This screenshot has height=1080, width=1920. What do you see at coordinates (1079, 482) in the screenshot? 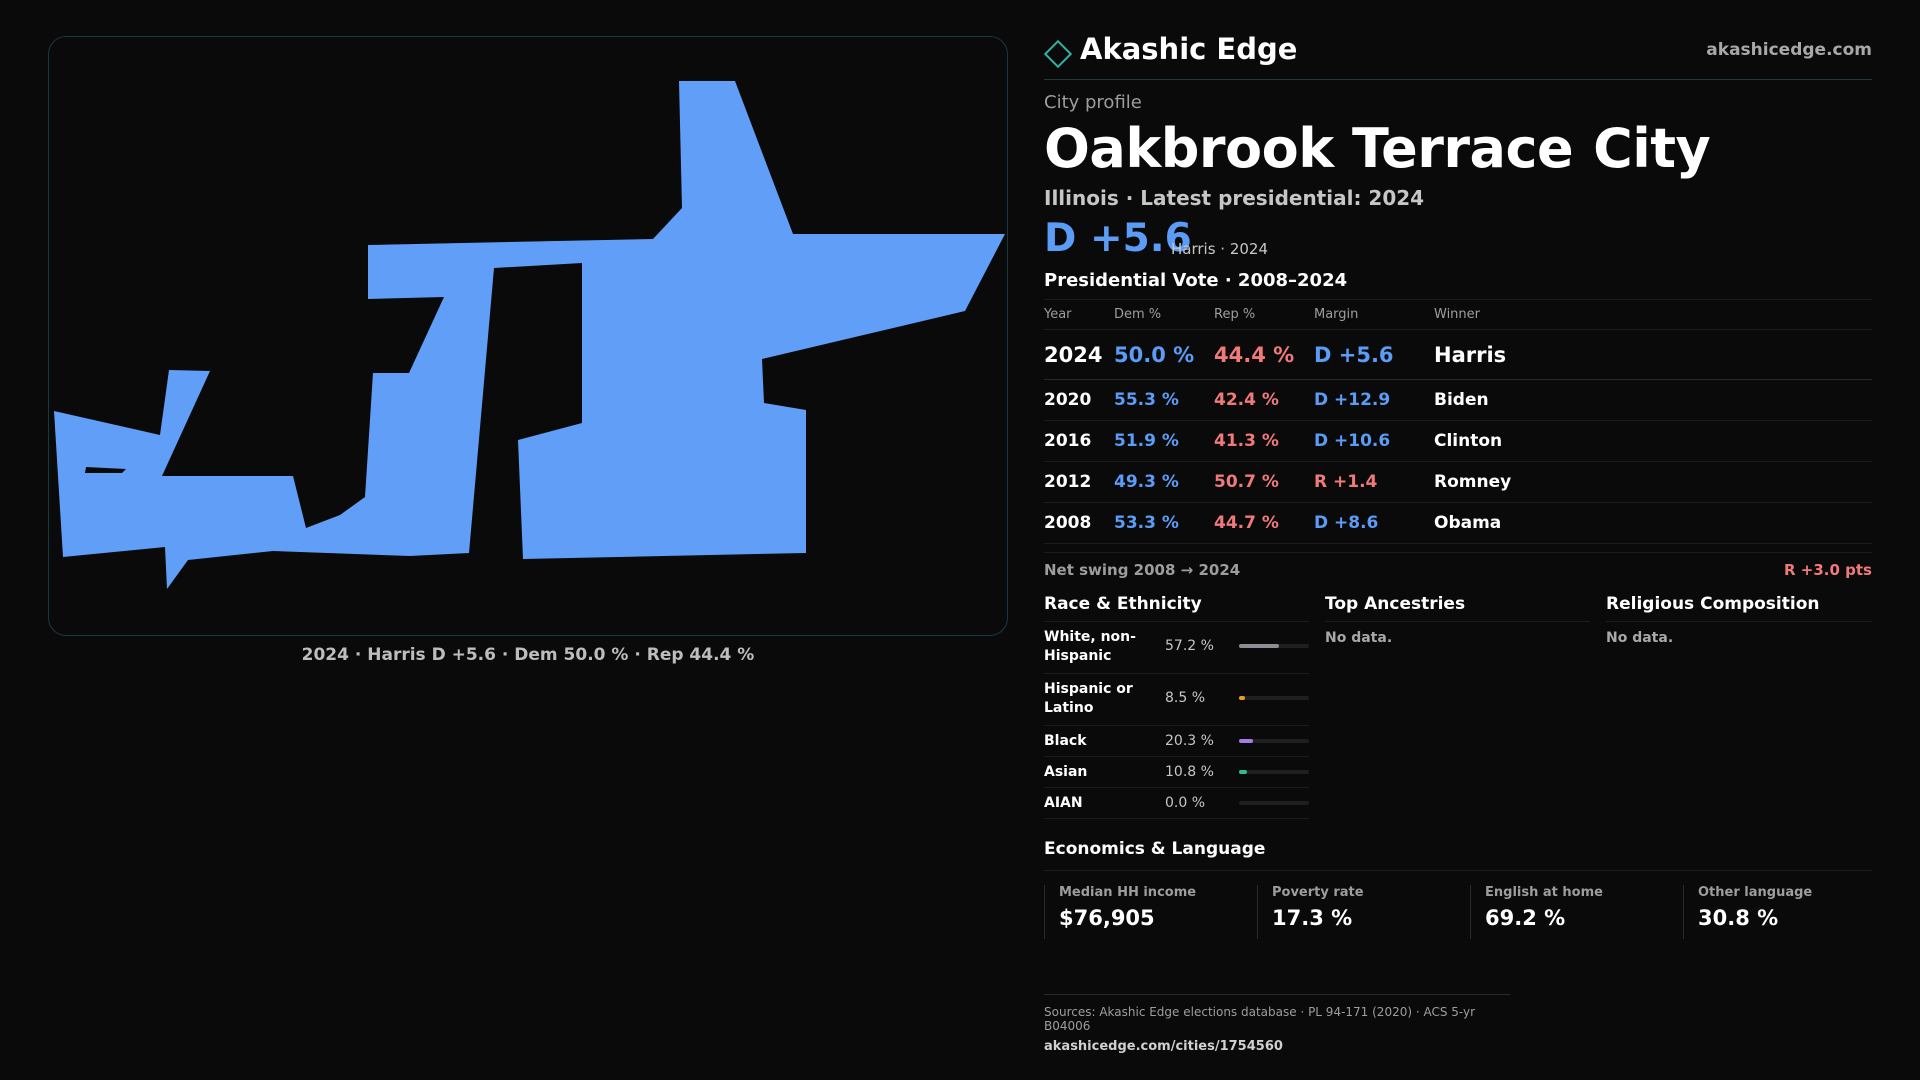
I see `cell-year: 2012` at bounding box center [1079, 482].